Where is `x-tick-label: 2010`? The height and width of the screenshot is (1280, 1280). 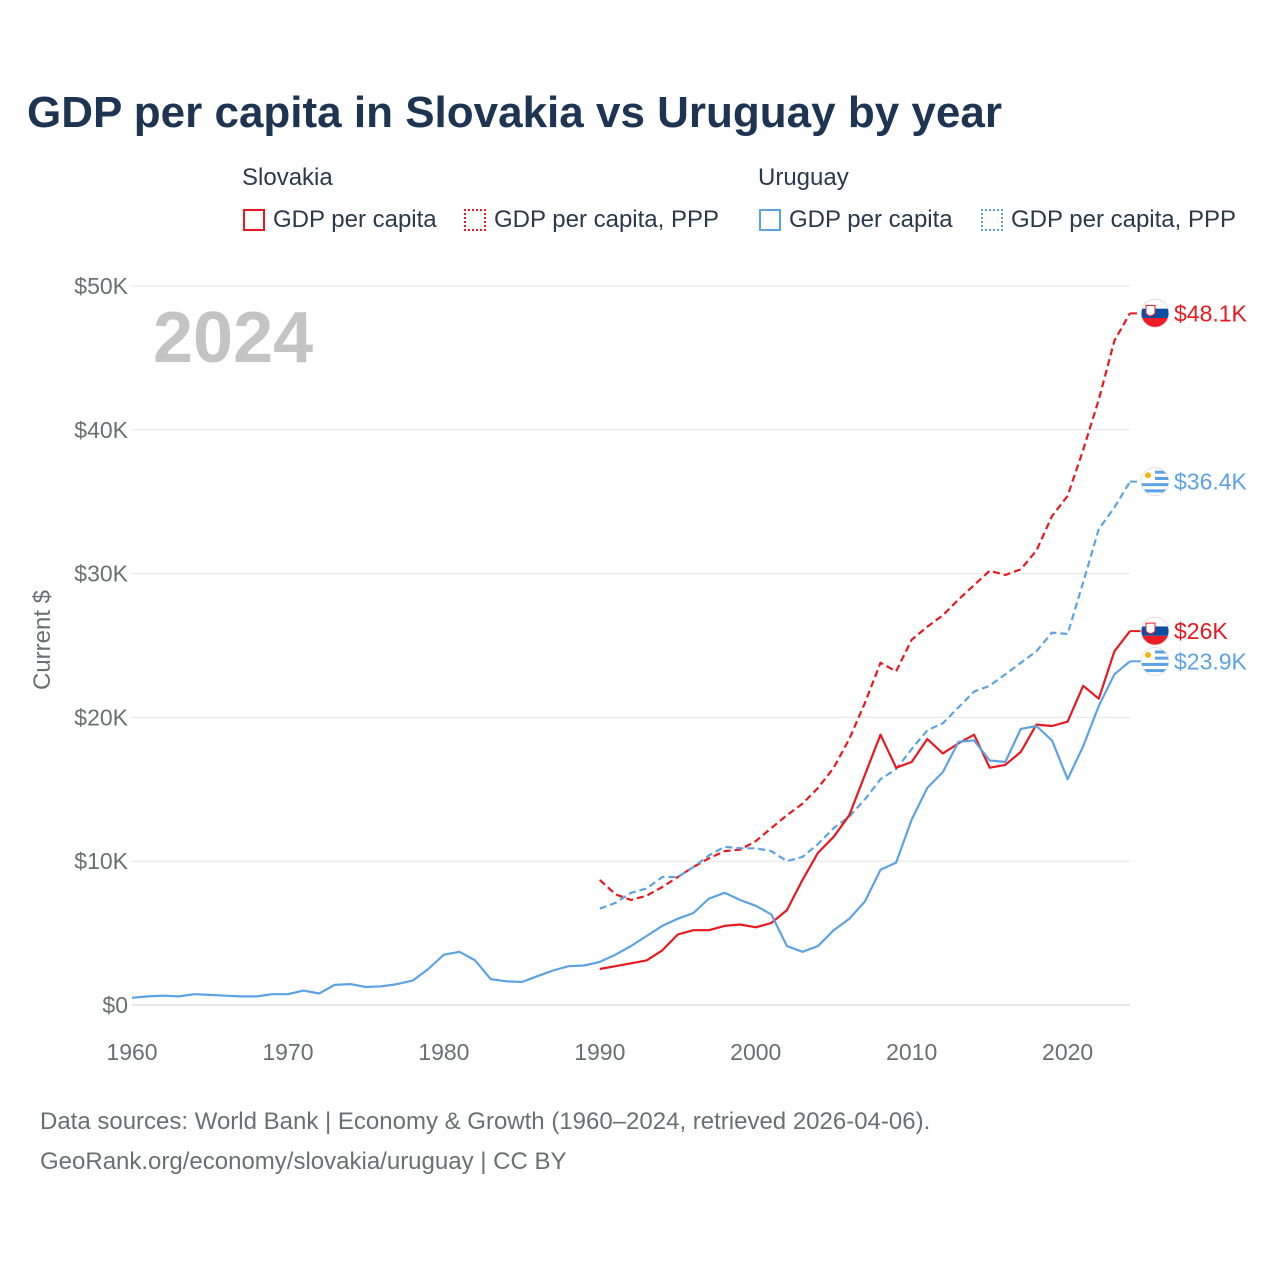
x-tick-label: 2010 is located at coordinates (911, 1052).